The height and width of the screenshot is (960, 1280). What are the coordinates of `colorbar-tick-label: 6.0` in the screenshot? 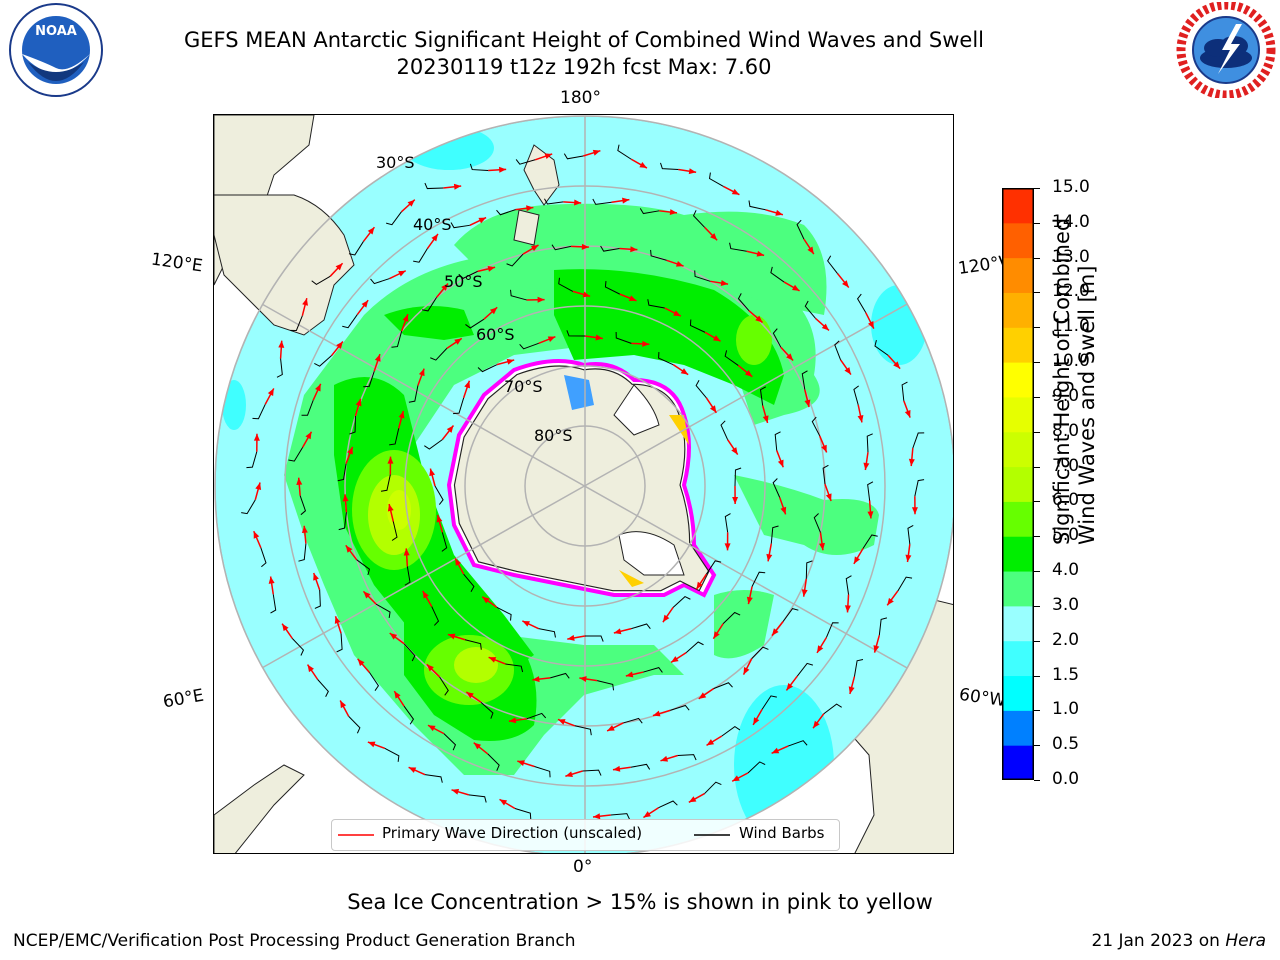 It's located at (1066, 500).